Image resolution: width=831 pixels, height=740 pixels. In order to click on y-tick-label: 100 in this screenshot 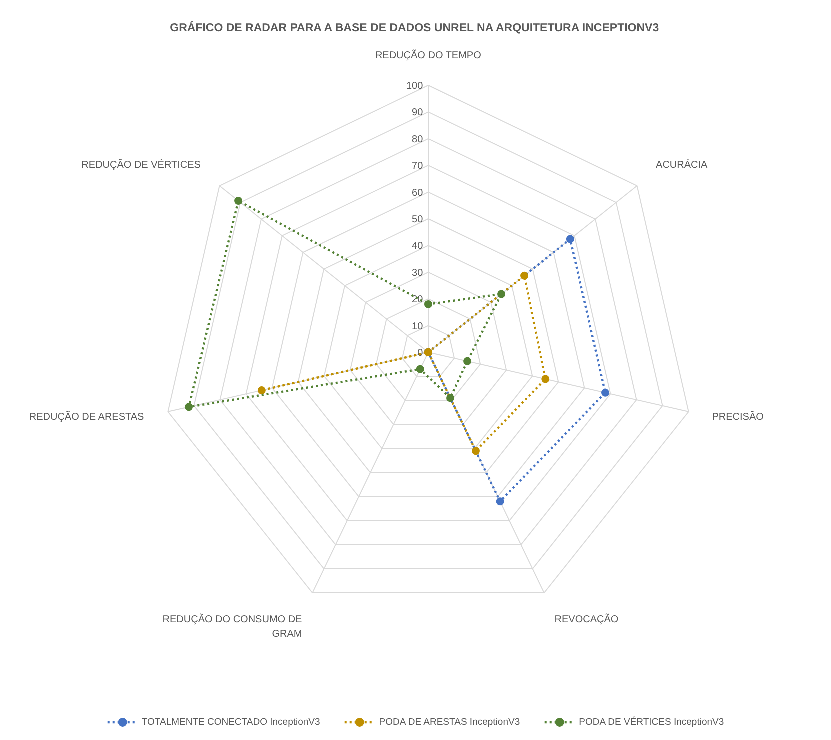, I will do `click(415, 86)`.